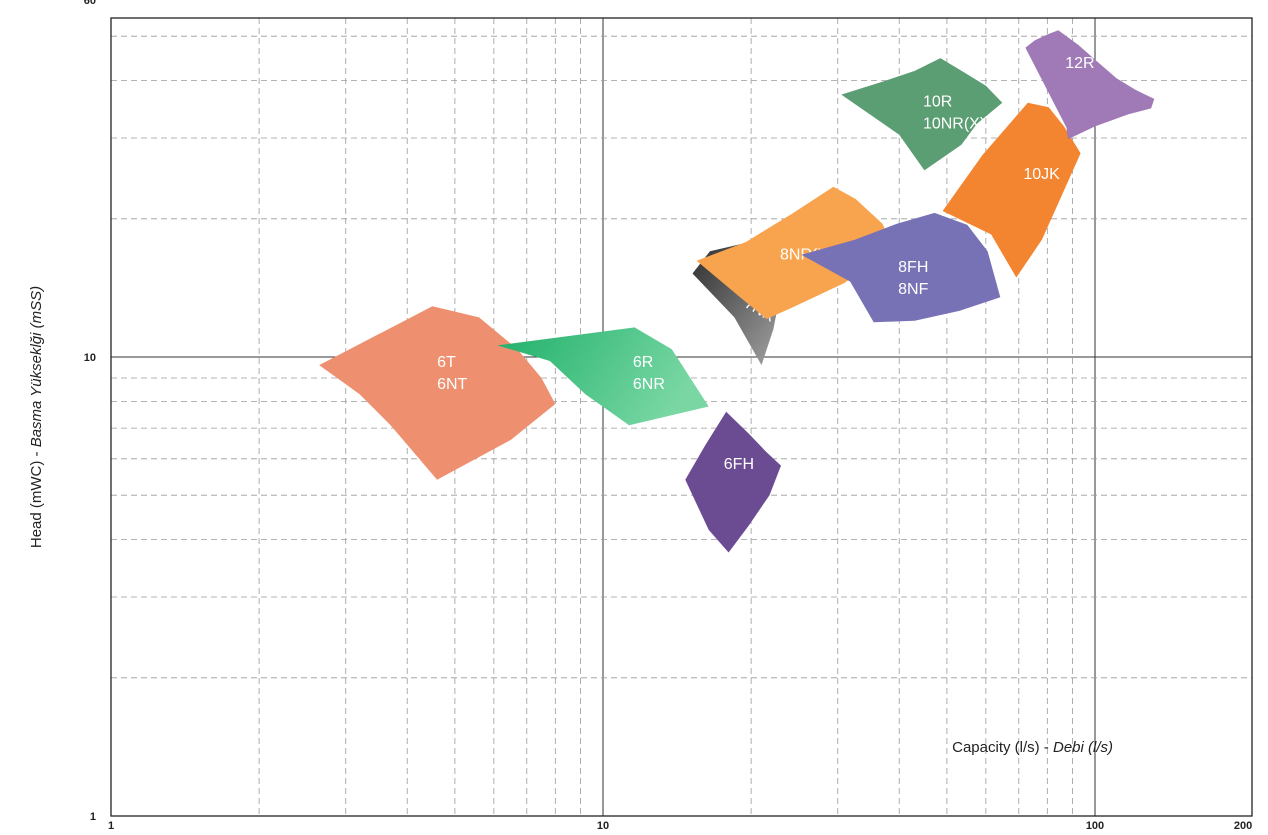  Describe the element at coordinates (739, 464) in the screenshot. I see `zone-label-6fh: 6FH` at that location.